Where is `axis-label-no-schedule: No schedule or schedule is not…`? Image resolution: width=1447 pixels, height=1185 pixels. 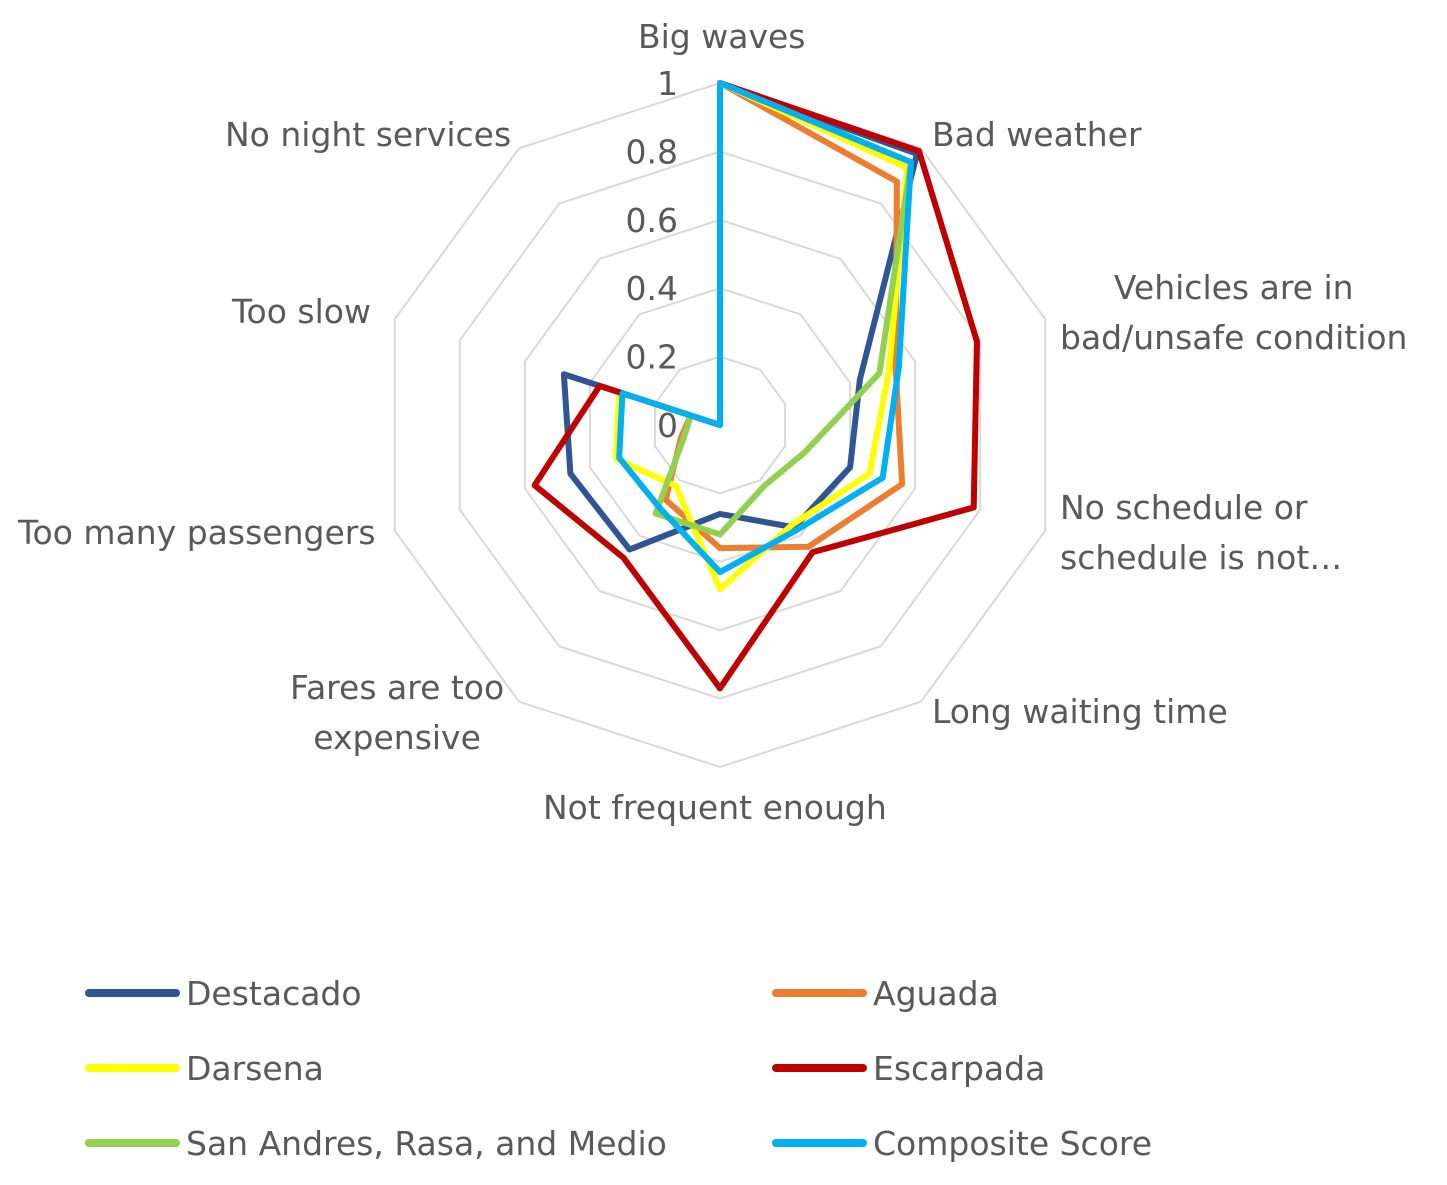 axis-label-no-schedule: No schedule or schedule is not… is located at coordinates (1201, 532).